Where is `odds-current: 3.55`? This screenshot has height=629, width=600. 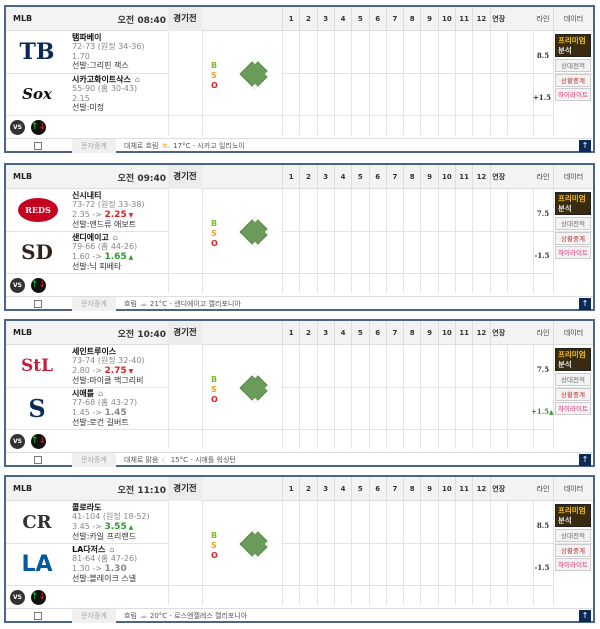
odds-current: 3.55 is located at coordinates (115, 526).